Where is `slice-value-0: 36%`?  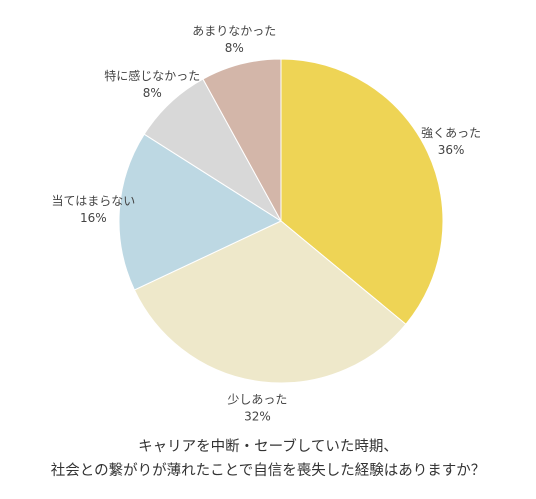
slice-value-0: 36% is located at coordinates (451, 150).